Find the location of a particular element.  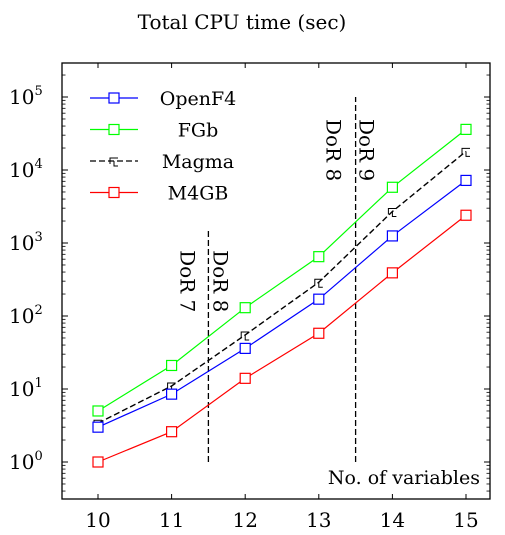

y-tick-label: 10⁴ is located at coordinates (26, 169).